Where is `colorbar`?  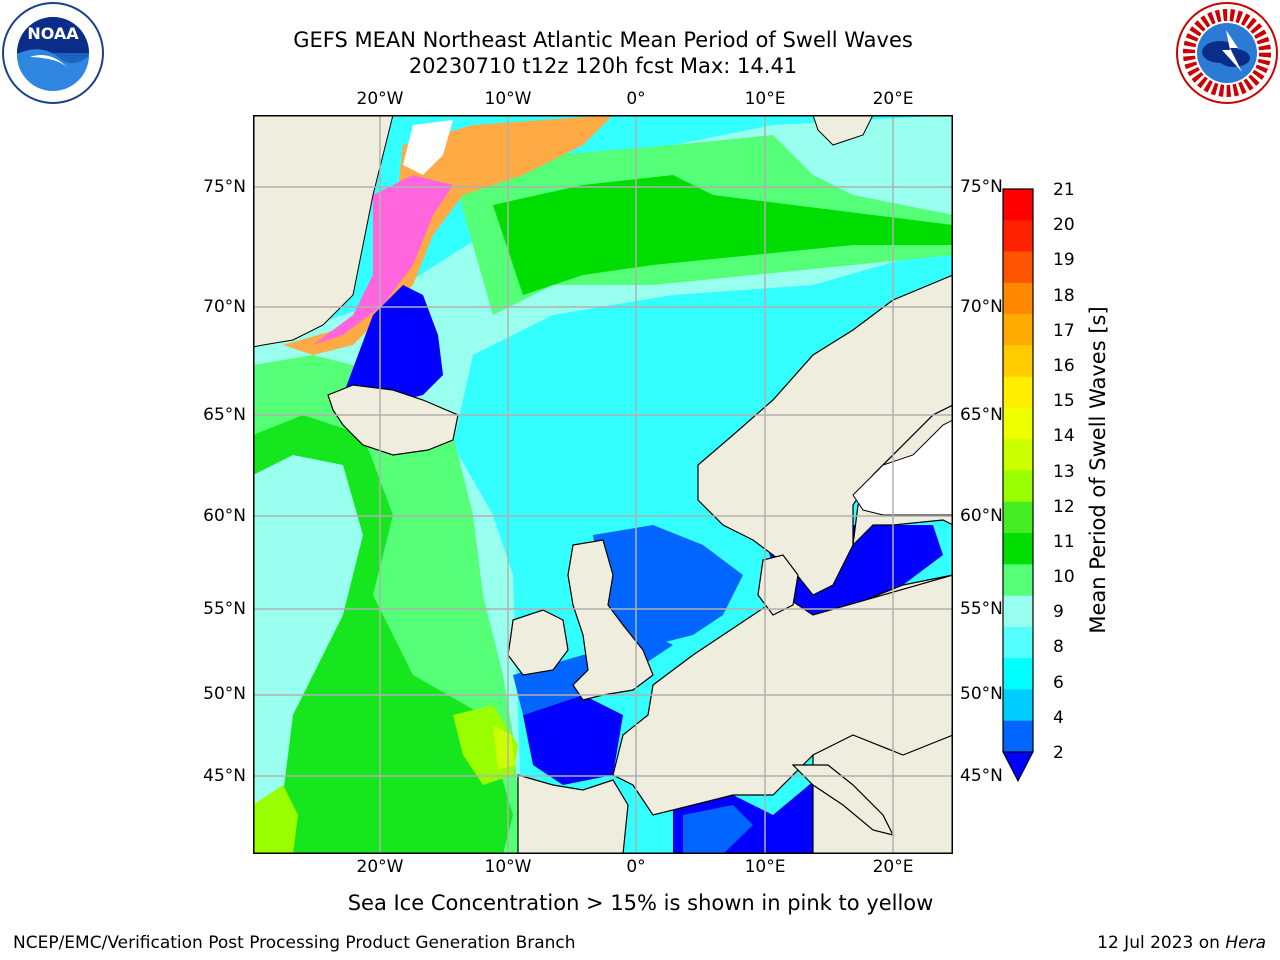 colorbar is located at coordinates (1018, 485).